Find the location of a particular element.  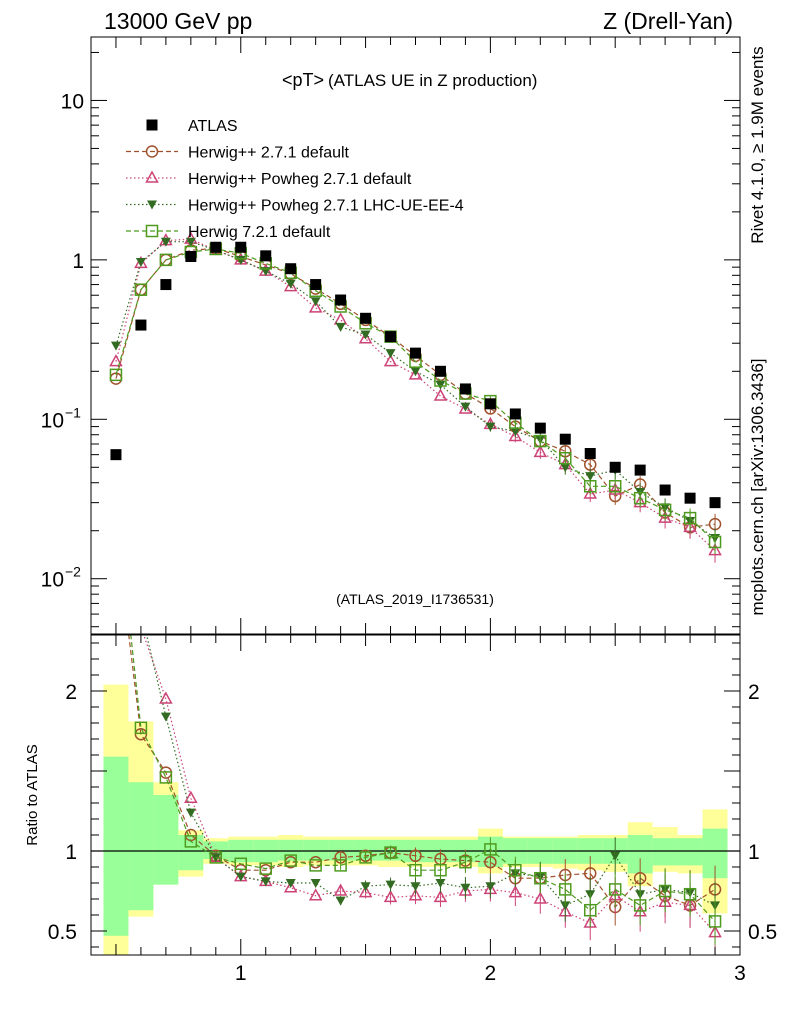

legend-item-herwigpp: Herwig++ 2.7.1 default is located at coordinates (238, 153).